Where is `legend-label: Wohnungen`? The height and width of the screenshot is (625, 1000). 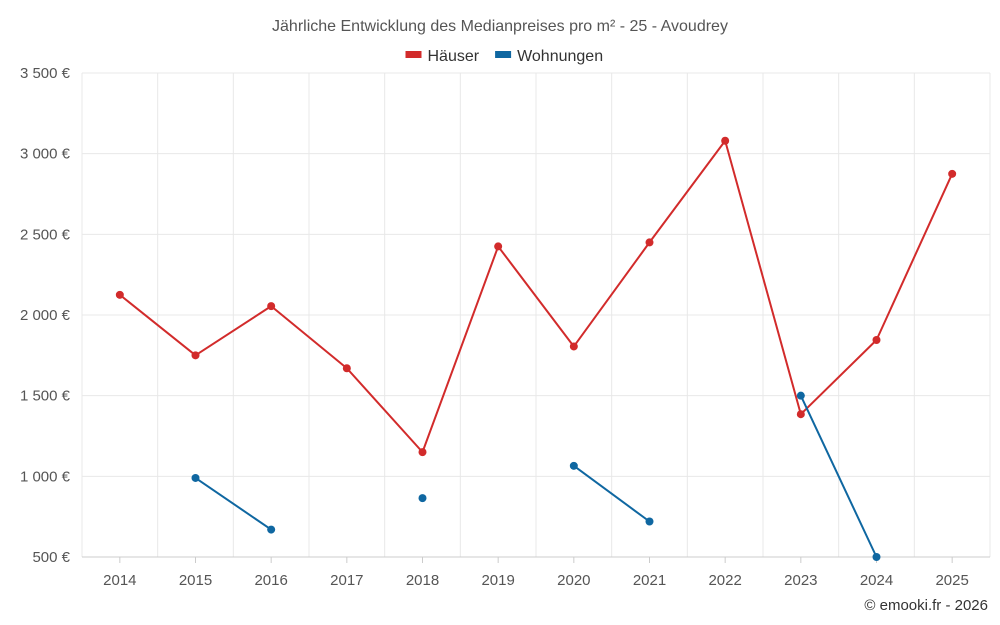 legend-label: Wohnungen is located at coordinates (560, 56).